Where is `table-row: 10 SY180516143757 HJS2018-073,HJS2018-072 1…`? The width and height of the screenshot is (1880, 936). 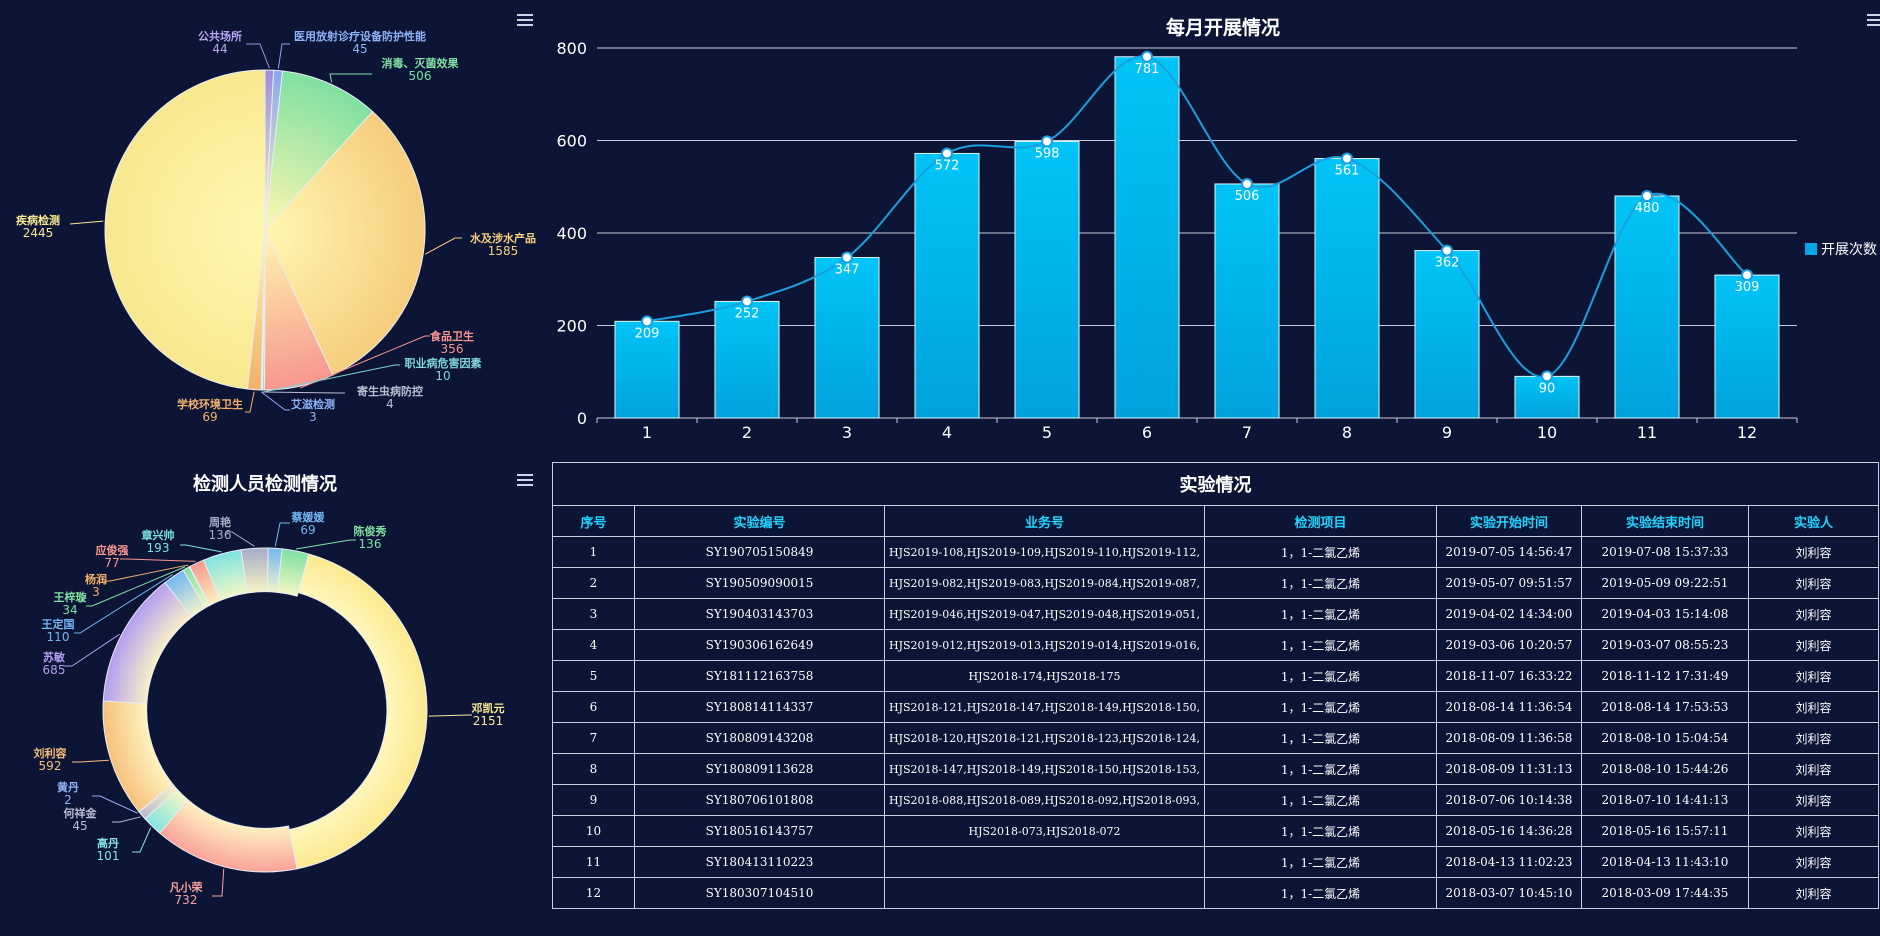 table-row: 10 SY180516143757 HJS2018-073,HJS2018-072 1… is located at coordinates (1215, 831).